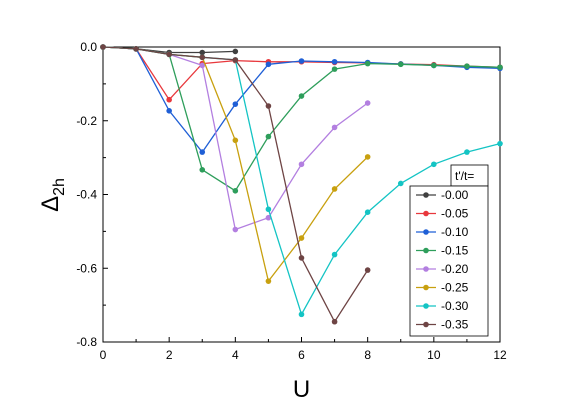 Image resolution: width=581 pixels, height=411 pixels. Describe the element at coordinates (367, 355) in the screenshot. I see `x-tick-label: 8` at that location.